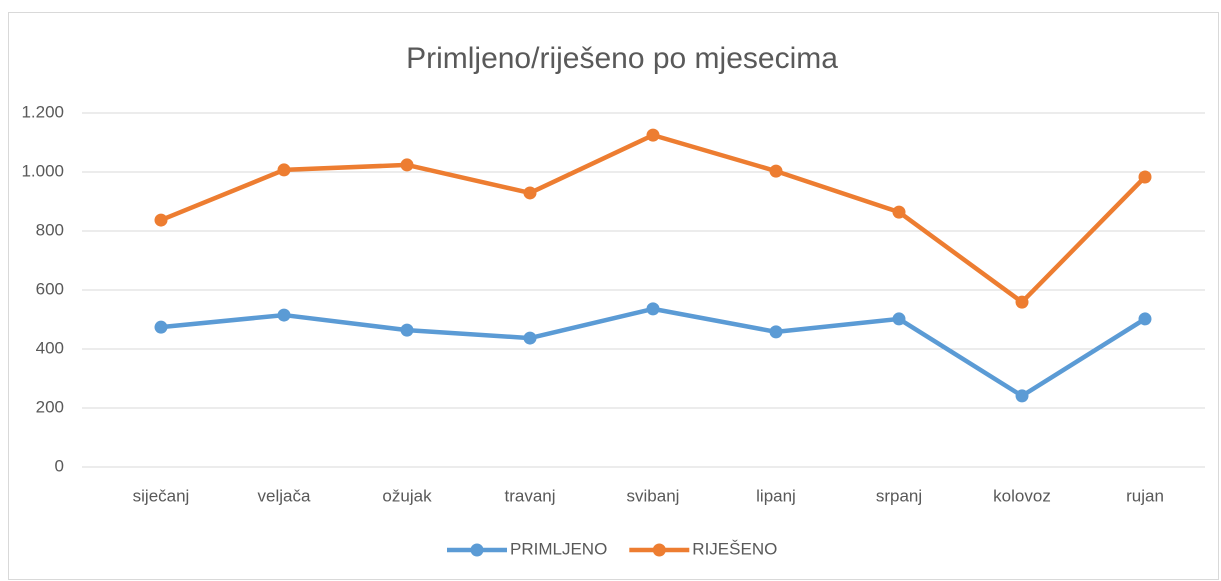 The image size is (1221, 581). Describe the element at coordinates (59, 465) in the screenshot. I see `y-tick-label: 0` at that location.